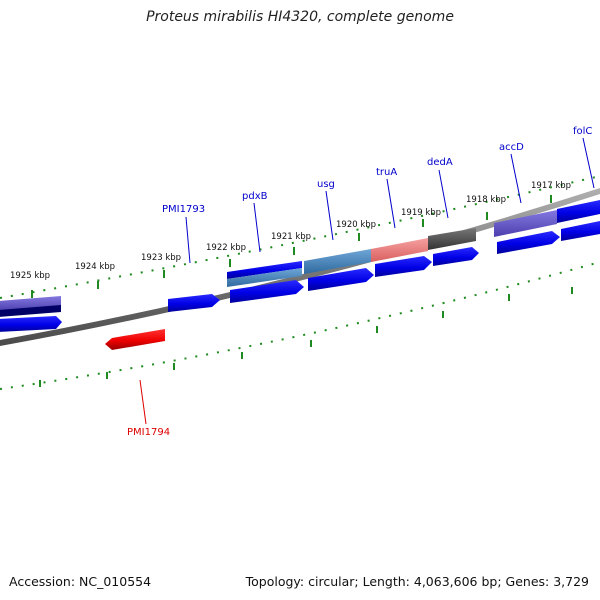 Image resolution: width=600 pixels, height=600 pixels. Describe the element at coordinates (486, 200) in the screenshot. I see `kbp-label: 1918 kbp` at that location.